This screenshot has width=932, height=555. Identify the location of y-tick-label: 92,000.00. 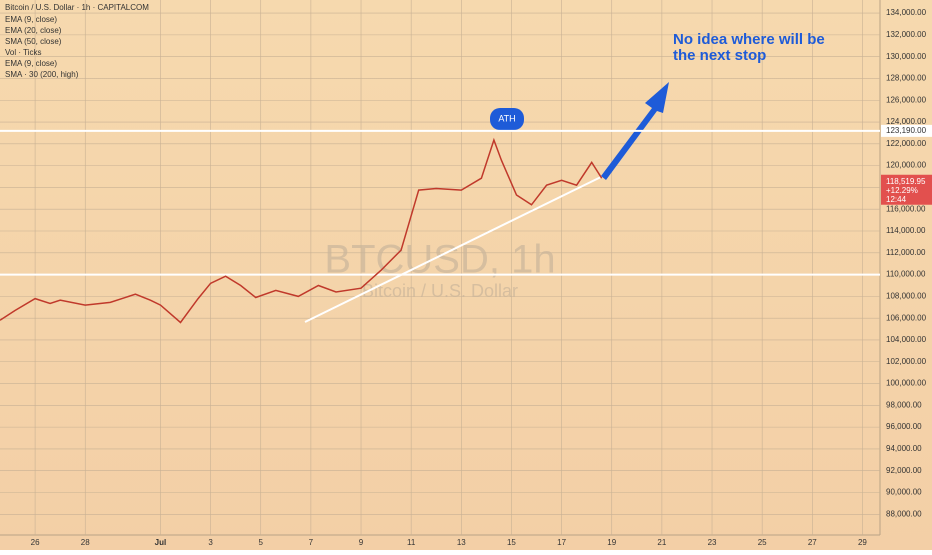
(904, 470).